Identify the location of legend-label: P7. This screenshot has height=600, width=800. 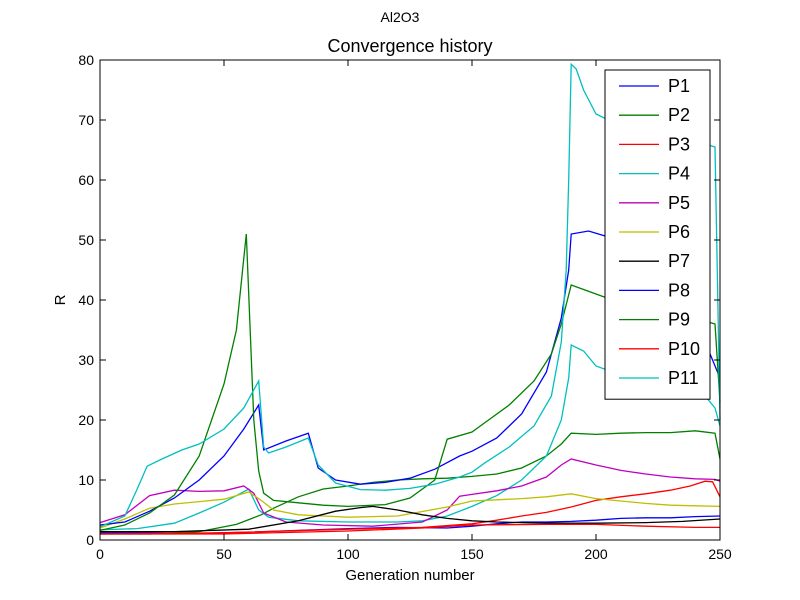
(679, 261).